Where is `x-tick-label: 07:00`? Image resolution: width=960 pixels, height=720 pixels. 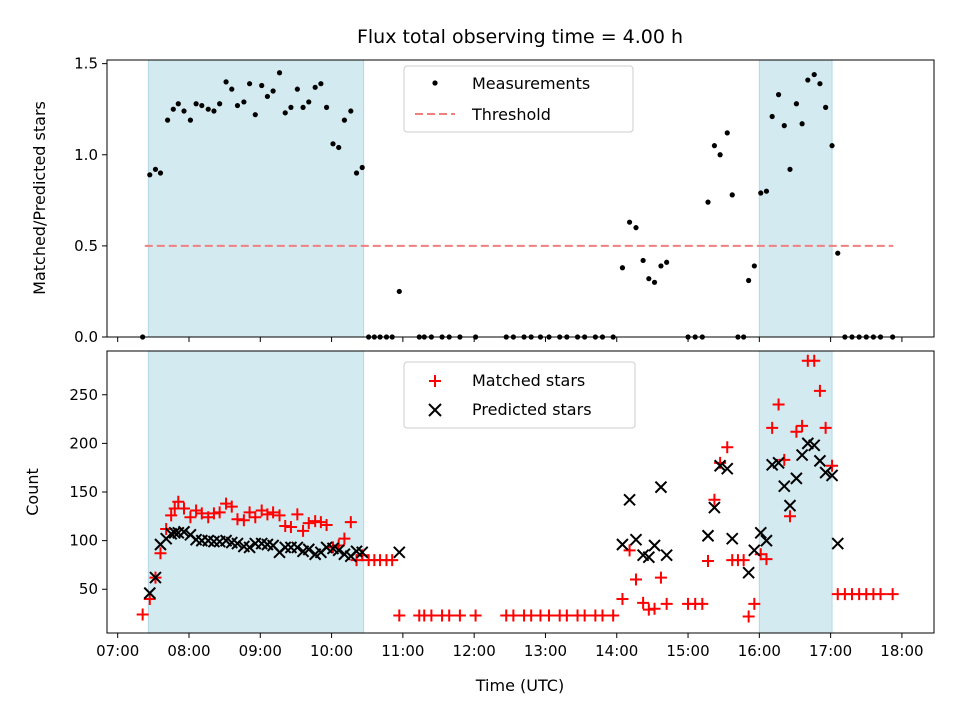
x-tick-label: 07:00 is located at coordinates (117, 651).